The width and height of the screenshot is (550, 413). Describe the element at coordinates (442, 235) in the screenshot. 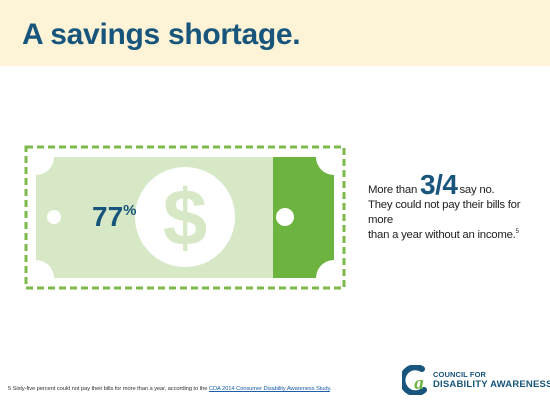

I see `stat-line-3-text: than a year without an income.` at that location.